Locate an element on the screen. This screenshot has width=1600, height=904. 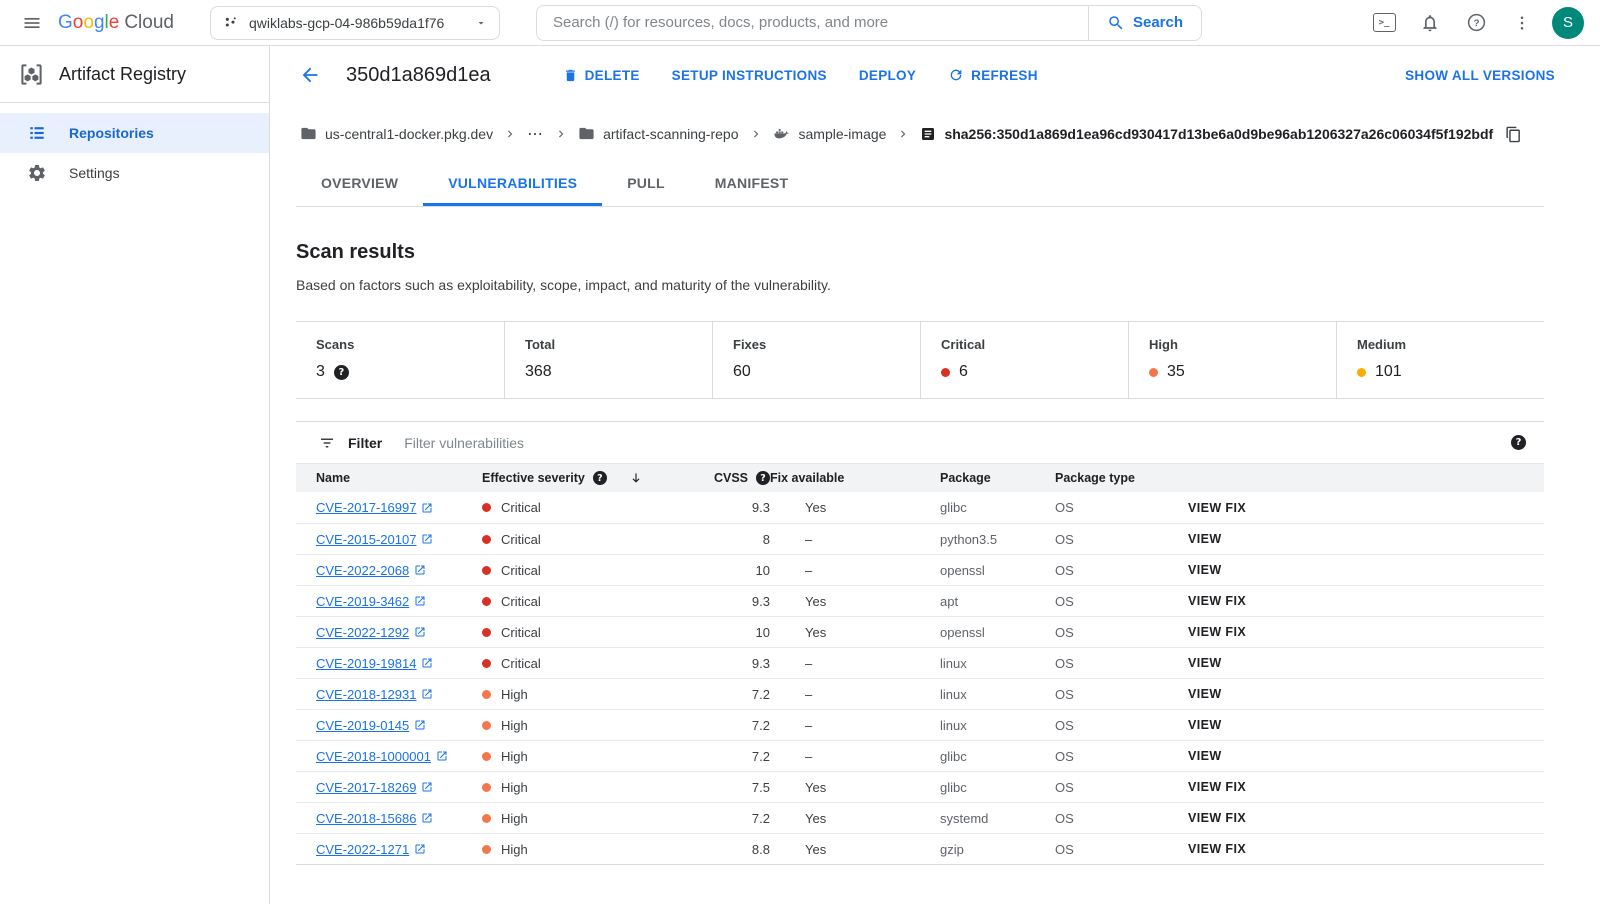
column-header-effective-severity: Effective severity? is located at coordinates (594, 478).